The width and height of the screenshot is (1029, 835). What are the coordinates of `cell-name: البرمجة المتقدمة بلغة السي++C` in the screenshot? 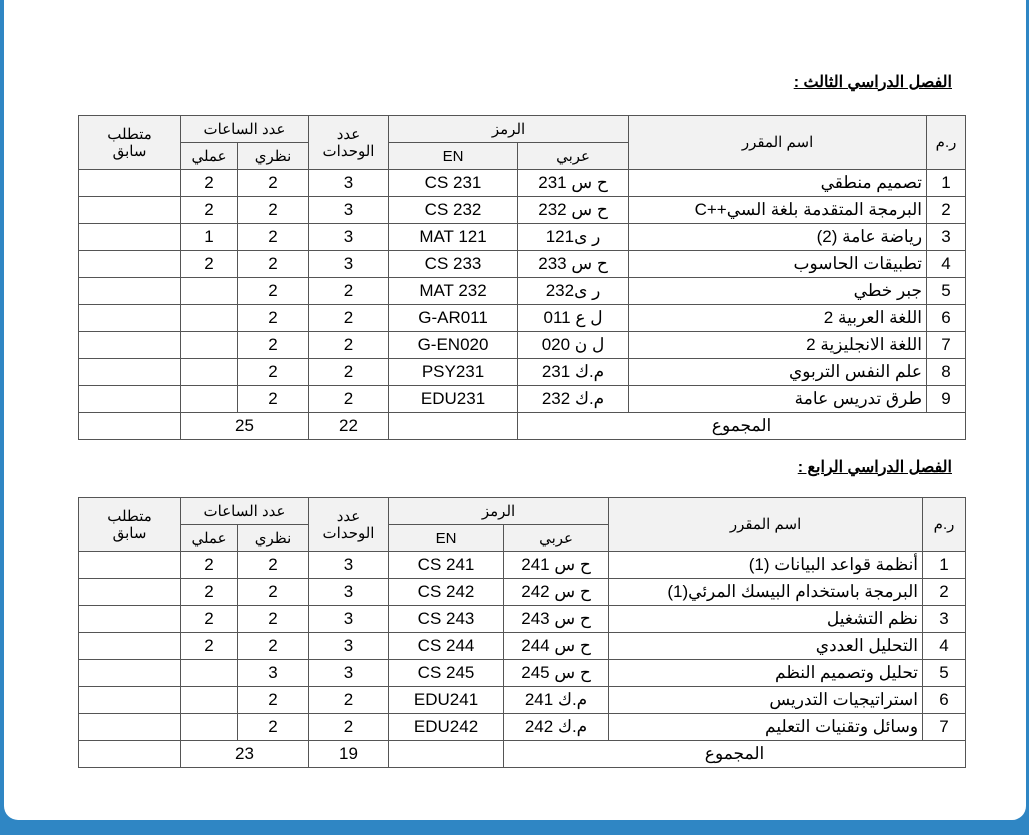 It's located at (778, 210).